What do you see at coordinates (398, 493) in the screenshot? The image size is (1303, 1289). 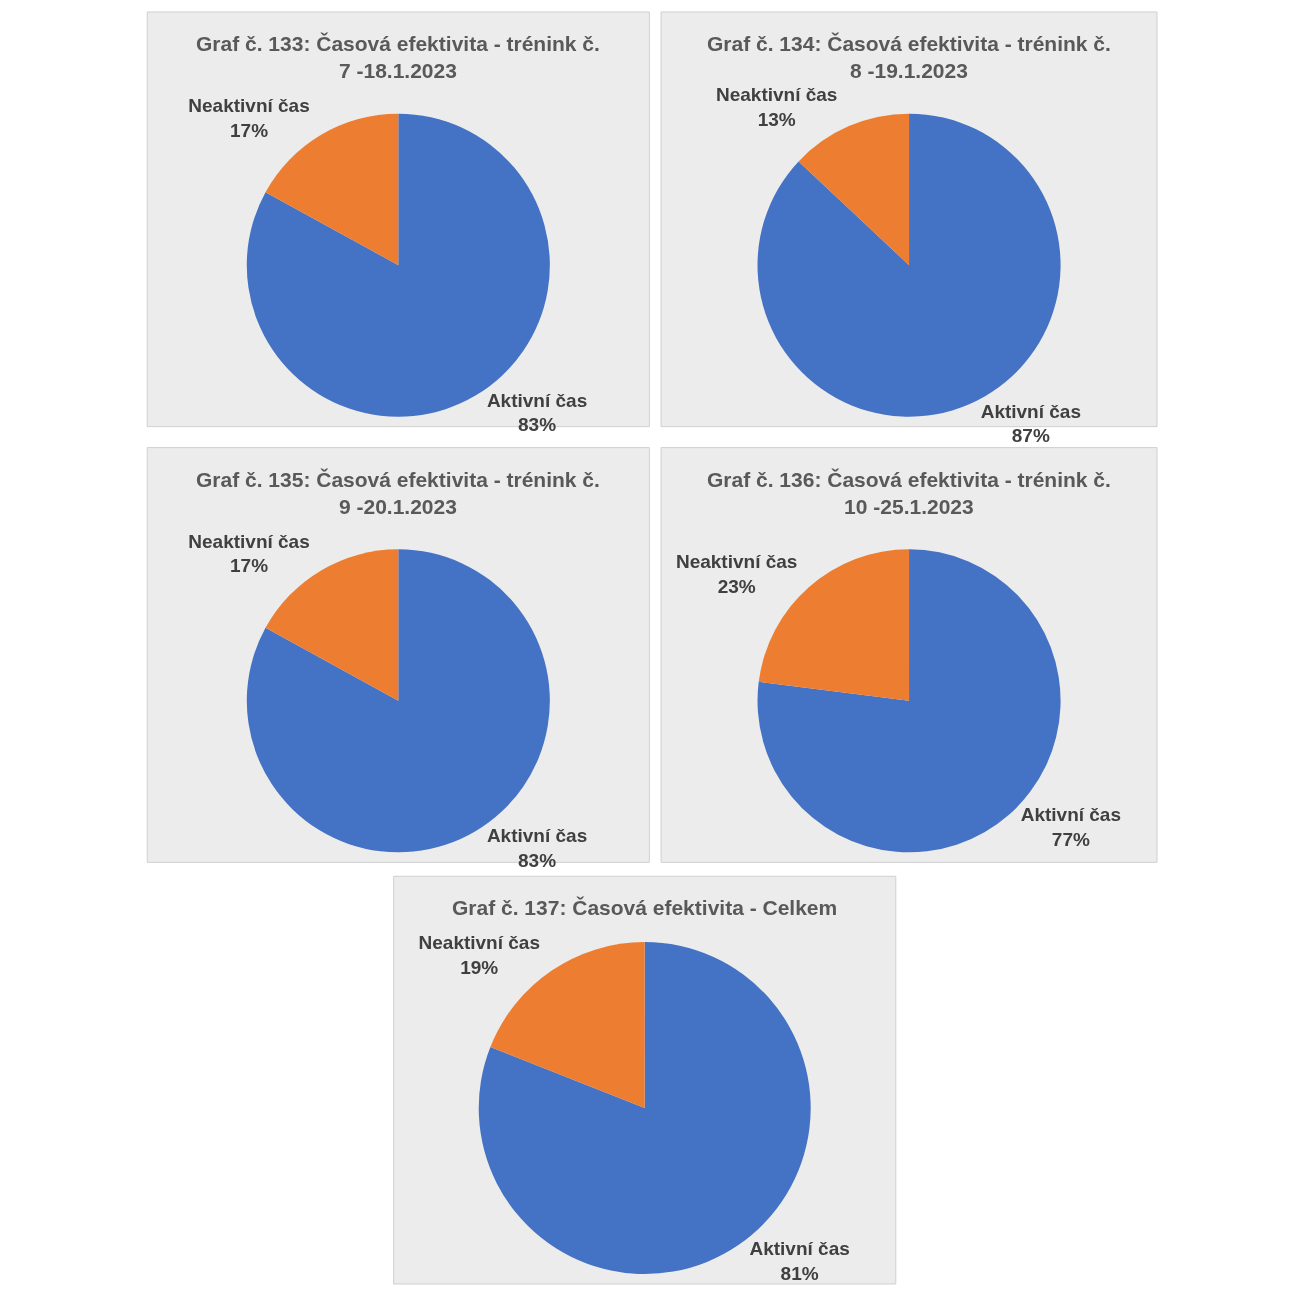 I see `chart-title: Graf č. 135: Časová efektivita - trénink č. 9 -20.1.2023` at bounding box center [398, 493].